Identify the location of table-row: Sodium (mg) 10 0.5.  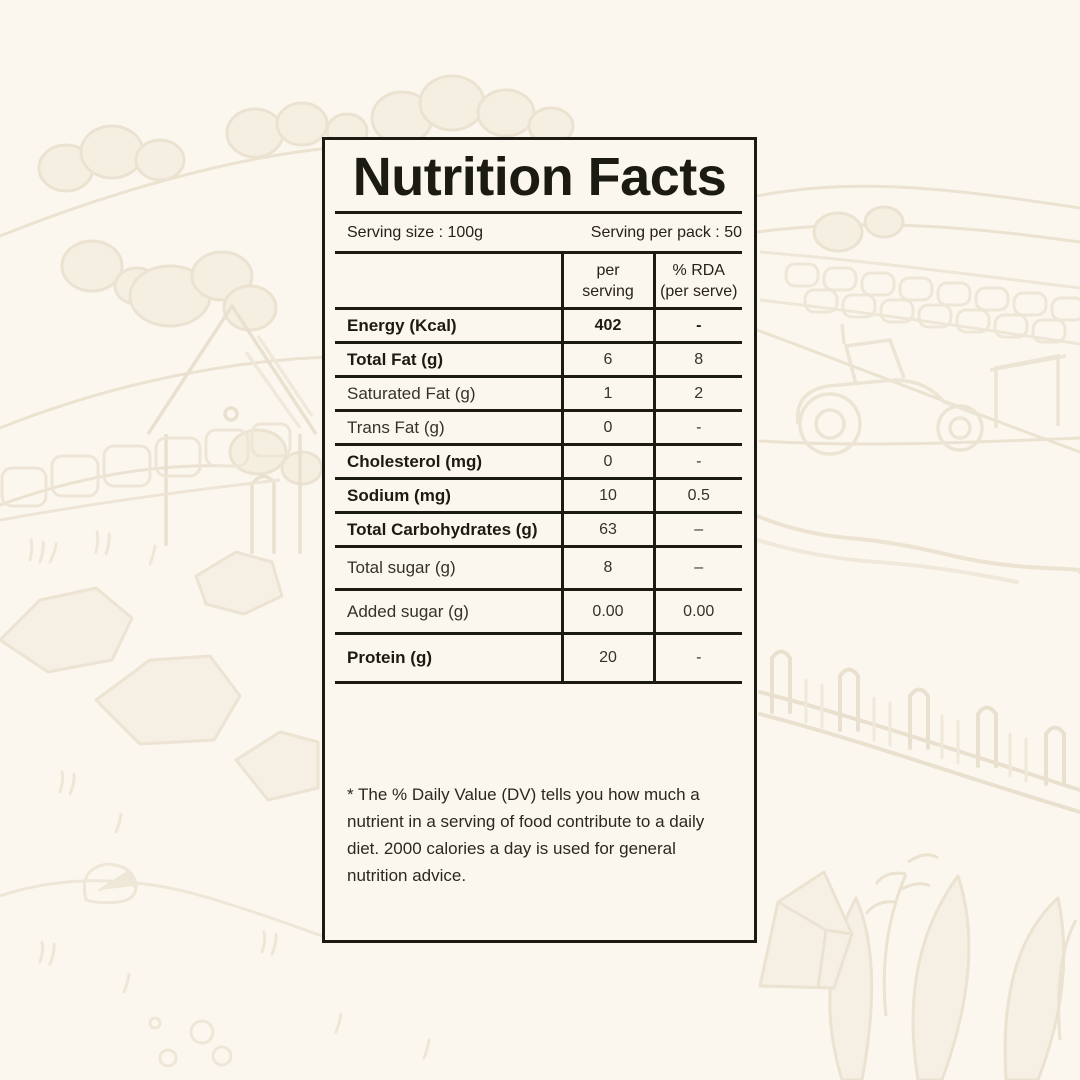
(538, 496).